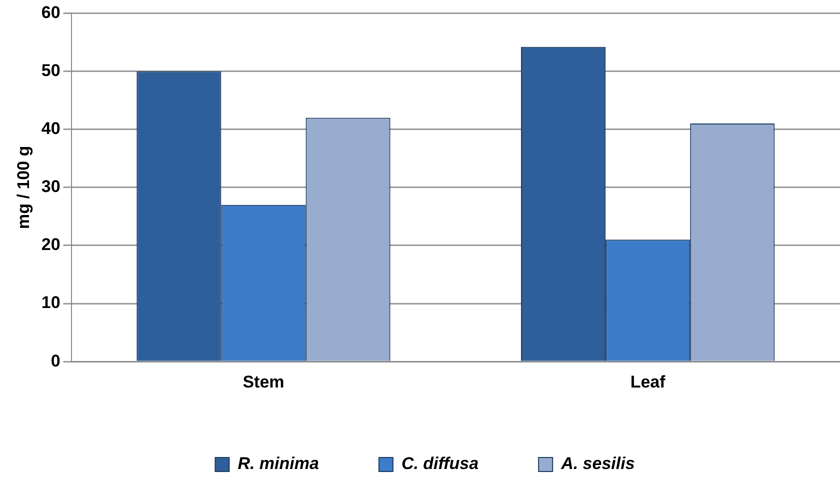 The height and width of the screenshot is (483, 840). Describe the element at coordinates (278, 464) in the screenshot. I see `legend-label: R. minima` at that location.